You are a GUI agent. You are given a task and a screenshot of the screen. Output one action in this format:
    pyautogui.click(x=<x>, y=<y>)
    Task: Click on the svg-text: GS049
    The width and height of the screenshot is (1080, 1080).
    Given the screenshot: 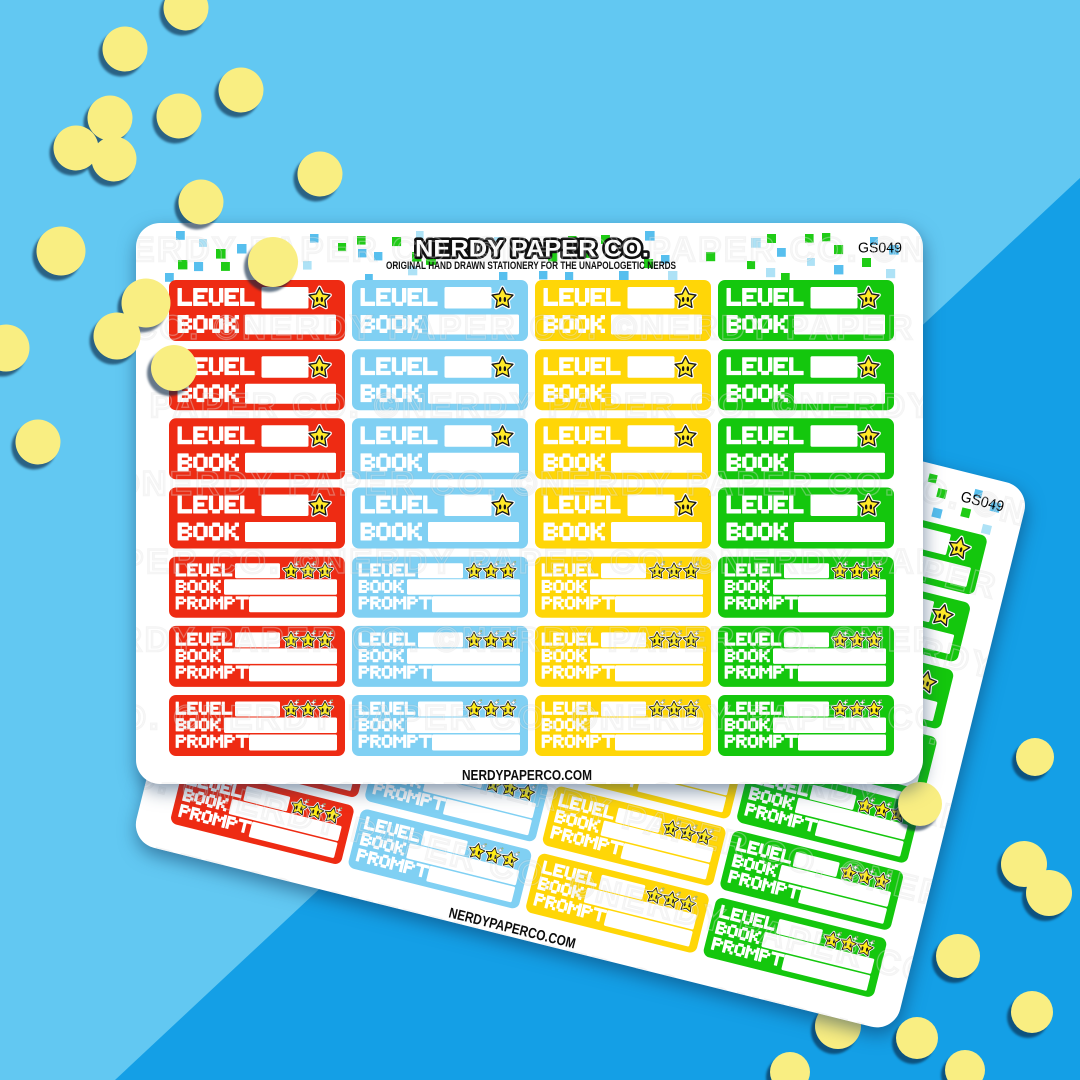 What is the action you would take?
    pyautogui.click(x=880, y=248)
    